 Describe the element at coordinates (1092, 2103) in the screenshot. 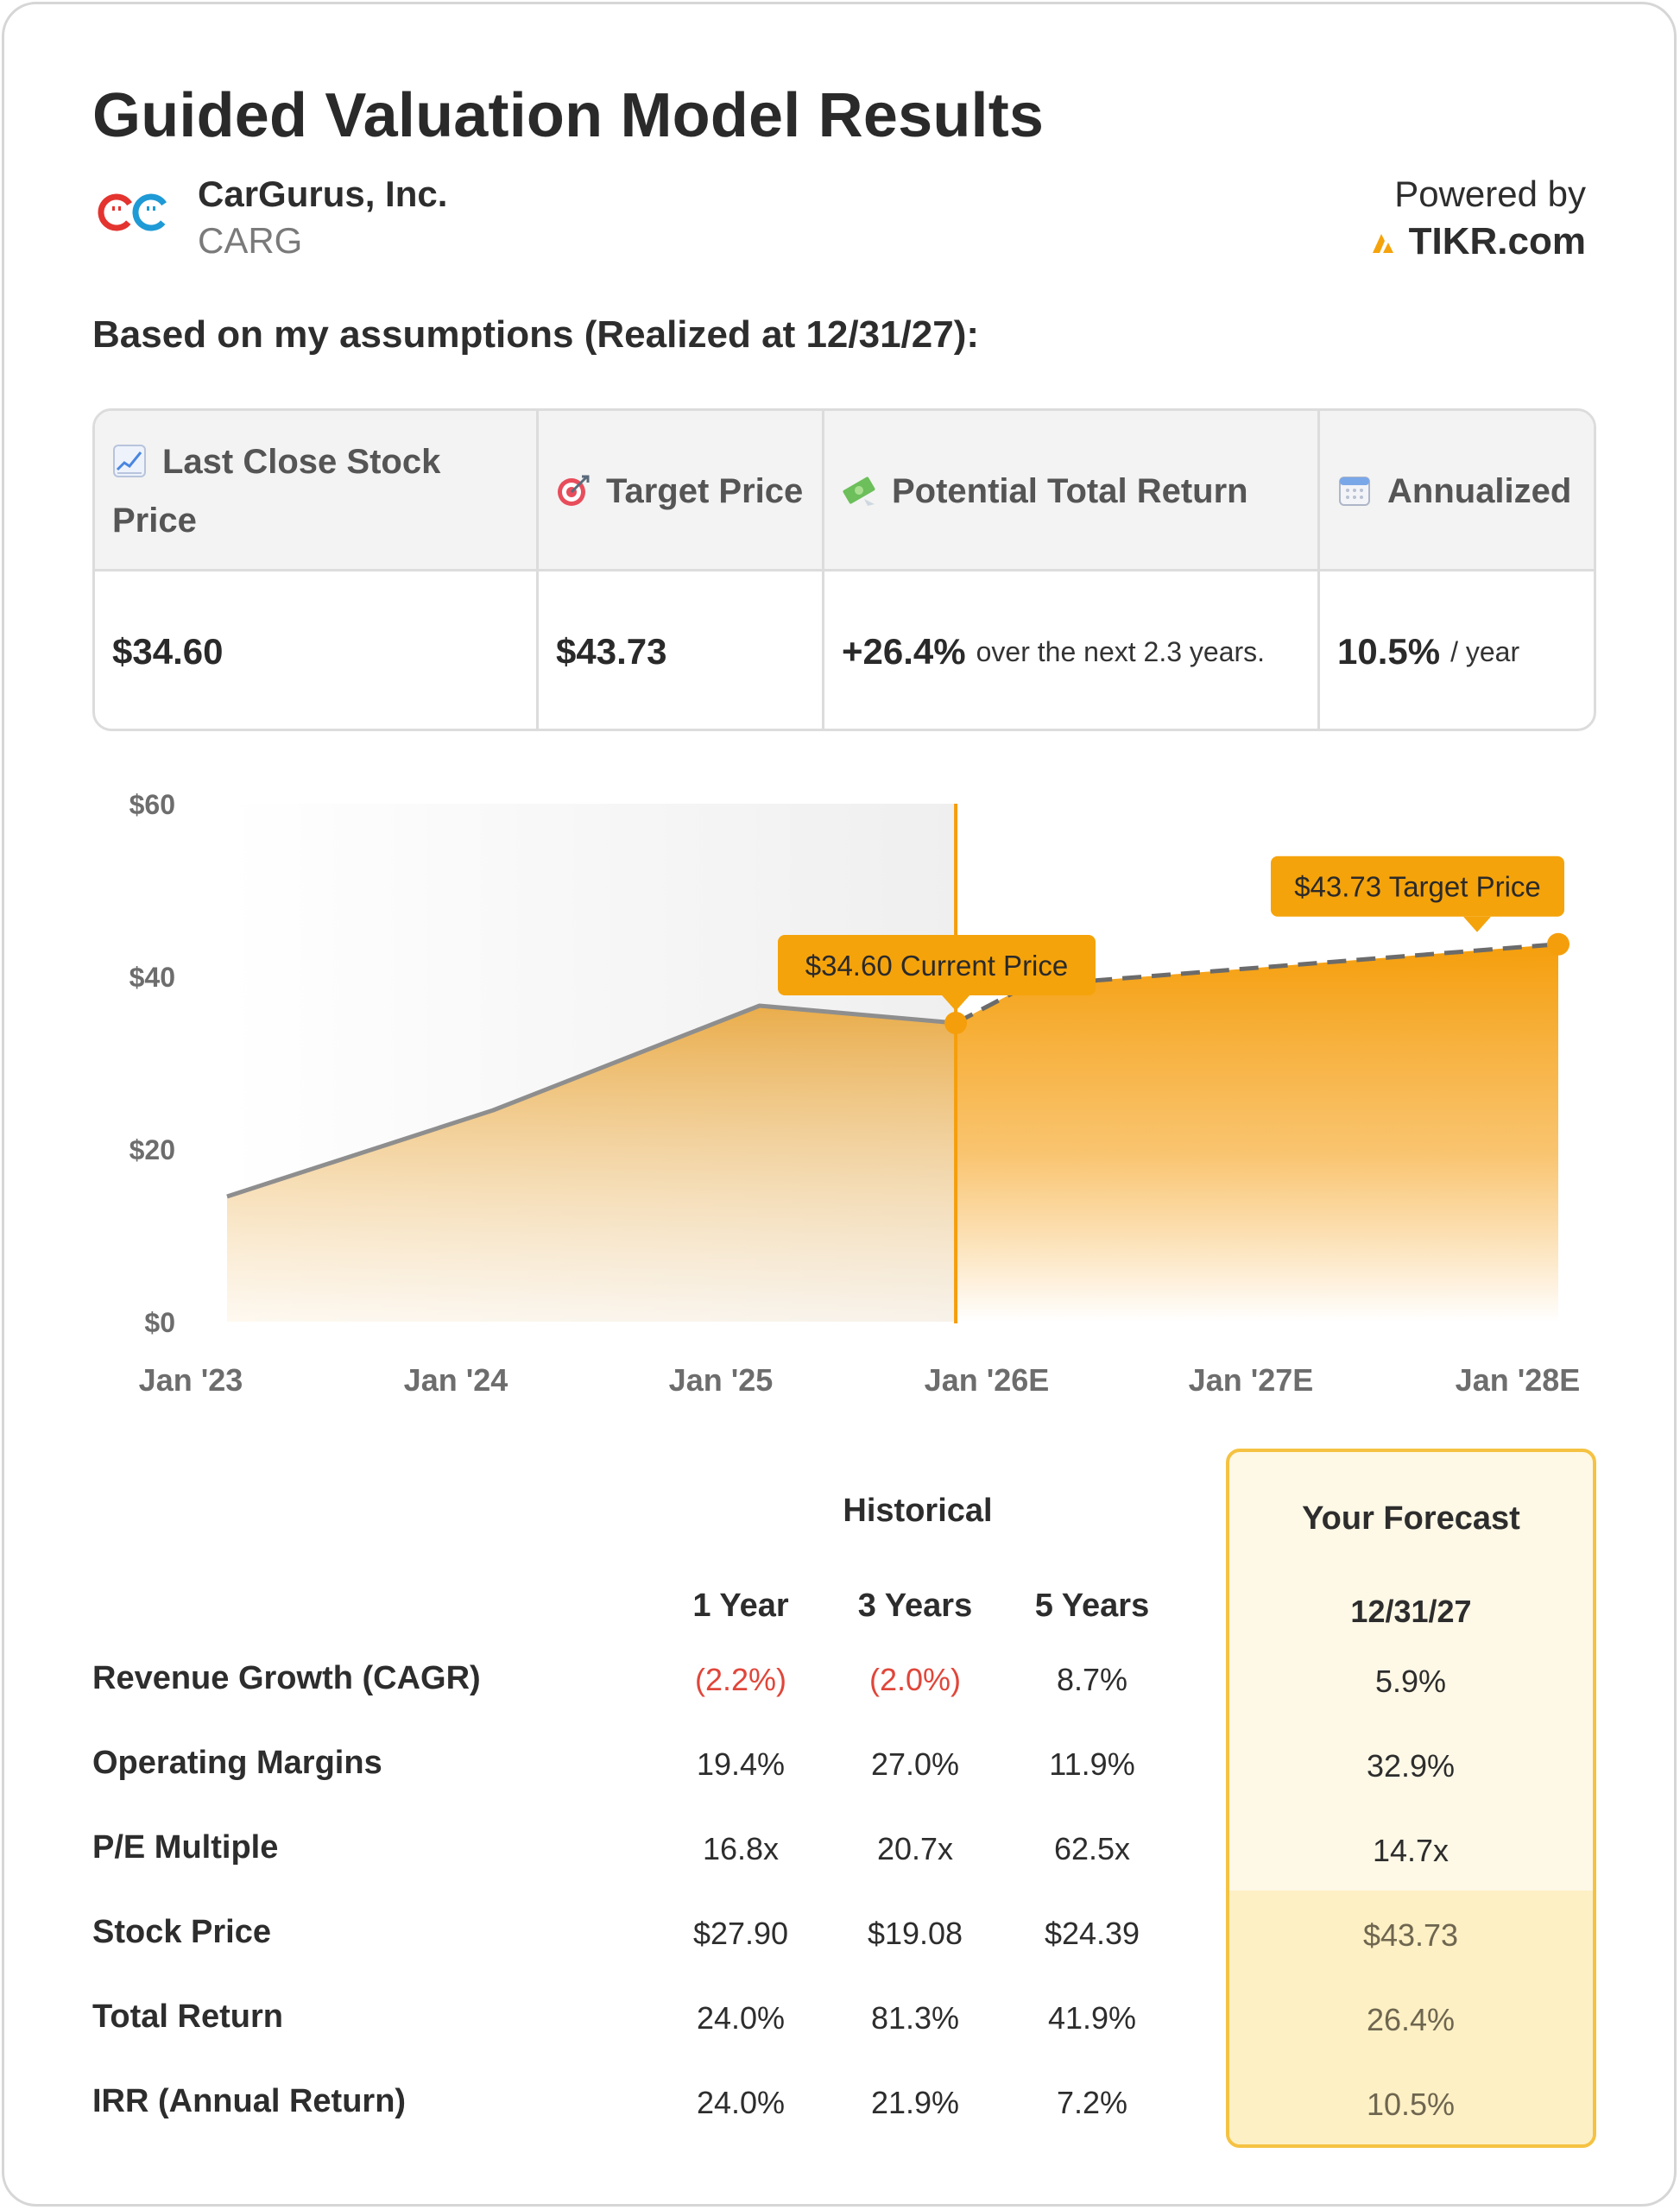

I see `metric-value: 7.2%` at that location.